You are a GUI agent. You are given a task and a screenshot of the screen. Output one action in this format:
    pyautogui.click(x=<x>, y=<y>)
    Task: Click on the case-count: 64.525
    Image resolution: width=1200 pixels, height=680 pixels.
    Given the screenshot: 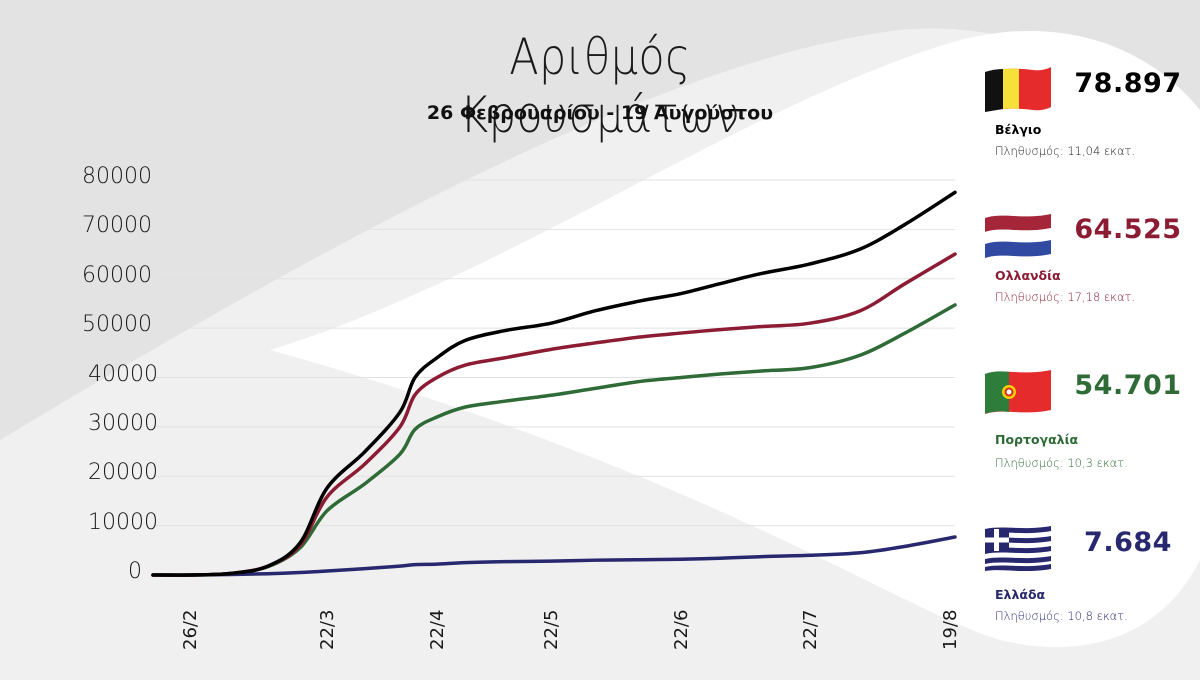 What is the action you would take?
    pyautogui.click(x=1128, y=229)
    